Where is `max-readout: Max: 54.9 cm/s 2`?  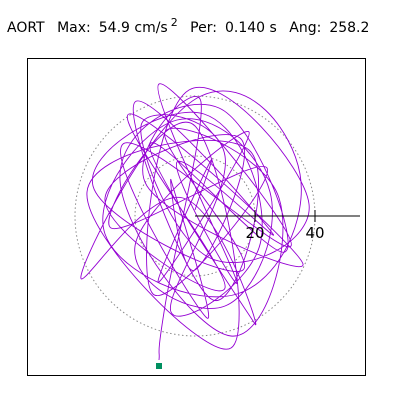
max-readout: Max: 54.9 cm/s 2 is located at coordinates (117, 25).